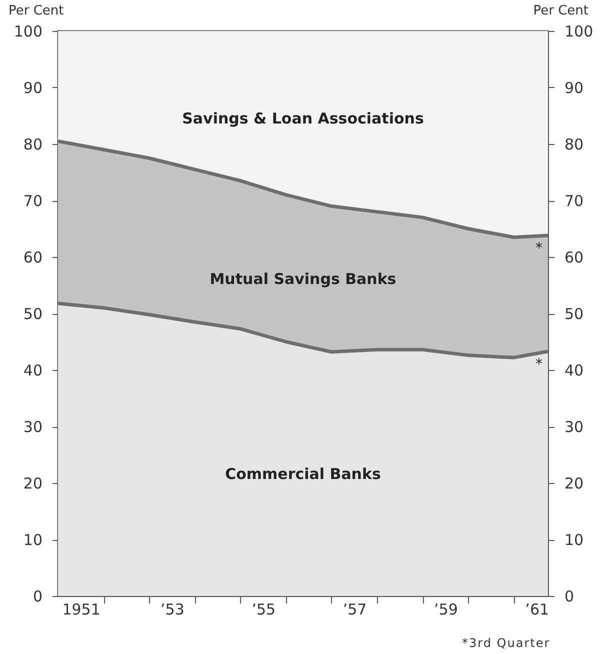 This screenshot has height=654, width=601. Describe the element at coordinates (32, 257) in the screenshot. I see `y-tick-label: 60` at that location.